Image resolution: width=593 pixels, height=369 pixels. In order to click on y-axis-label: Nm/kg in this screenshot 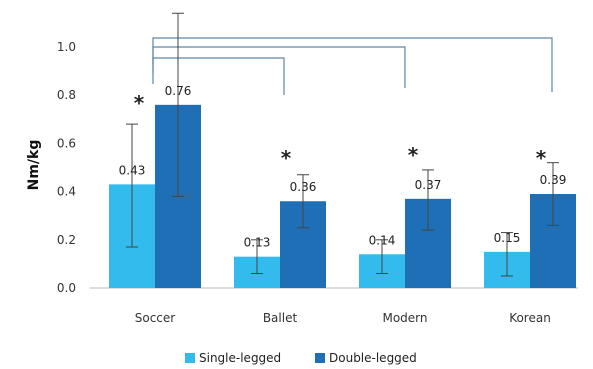, I will do `click(34, 165)`.